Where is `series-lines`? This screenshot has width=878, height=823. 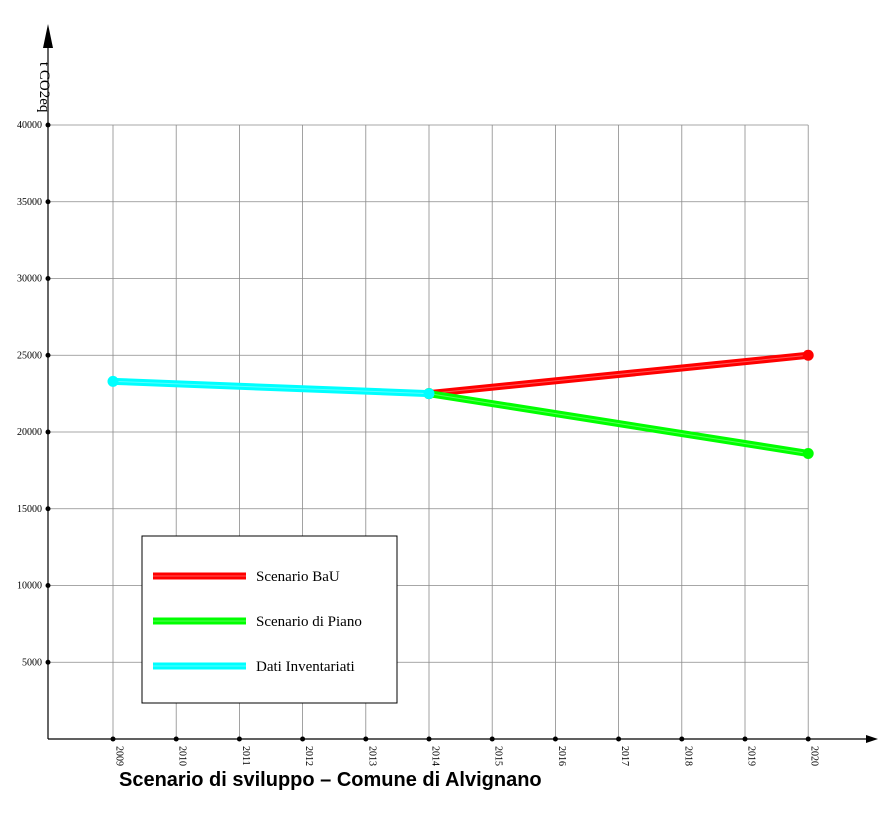 series-lines is located at coordinates (460, 404).